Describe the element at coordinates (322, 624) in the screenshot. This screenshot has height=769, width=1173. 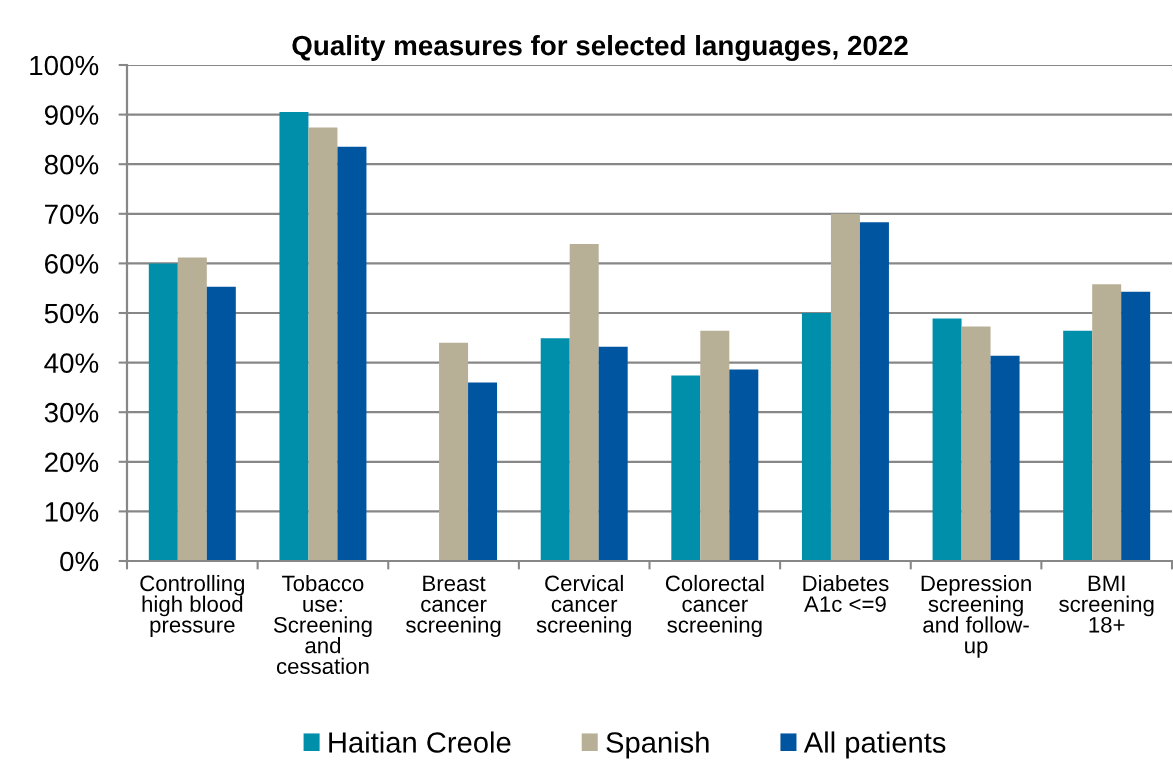
I see `x-tick-label: Tobacco use: Screening and cessation` at that location.